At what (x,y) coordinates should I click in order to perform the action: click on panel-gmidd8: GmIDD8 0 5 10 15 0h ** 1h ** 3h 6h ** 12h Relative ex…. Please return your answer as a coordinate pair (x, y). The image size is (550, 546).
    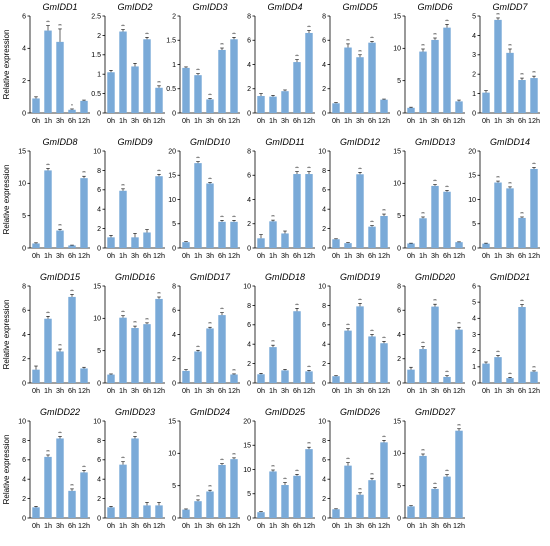
    Looking at the image, I should click on (46, 198).